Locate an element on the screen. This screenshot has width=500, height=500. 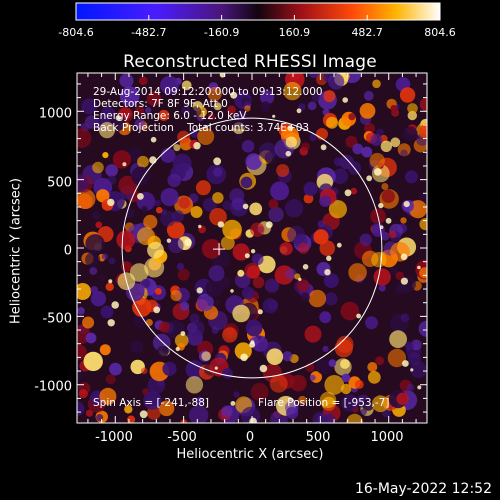
y-tick-label: -1000 is located at coordinates (53, 387).